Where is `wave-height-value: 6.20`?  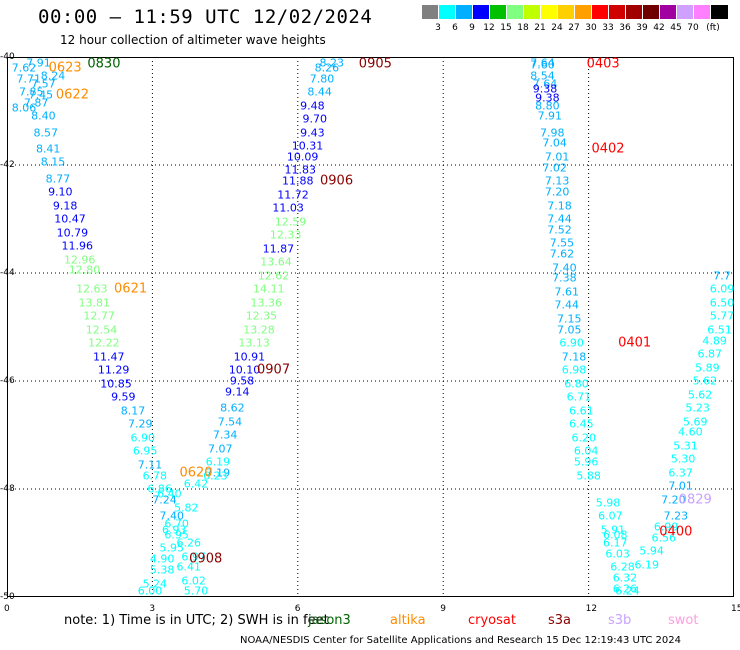
wave-height-value: 6.20 is located at coordinates (584, 438).